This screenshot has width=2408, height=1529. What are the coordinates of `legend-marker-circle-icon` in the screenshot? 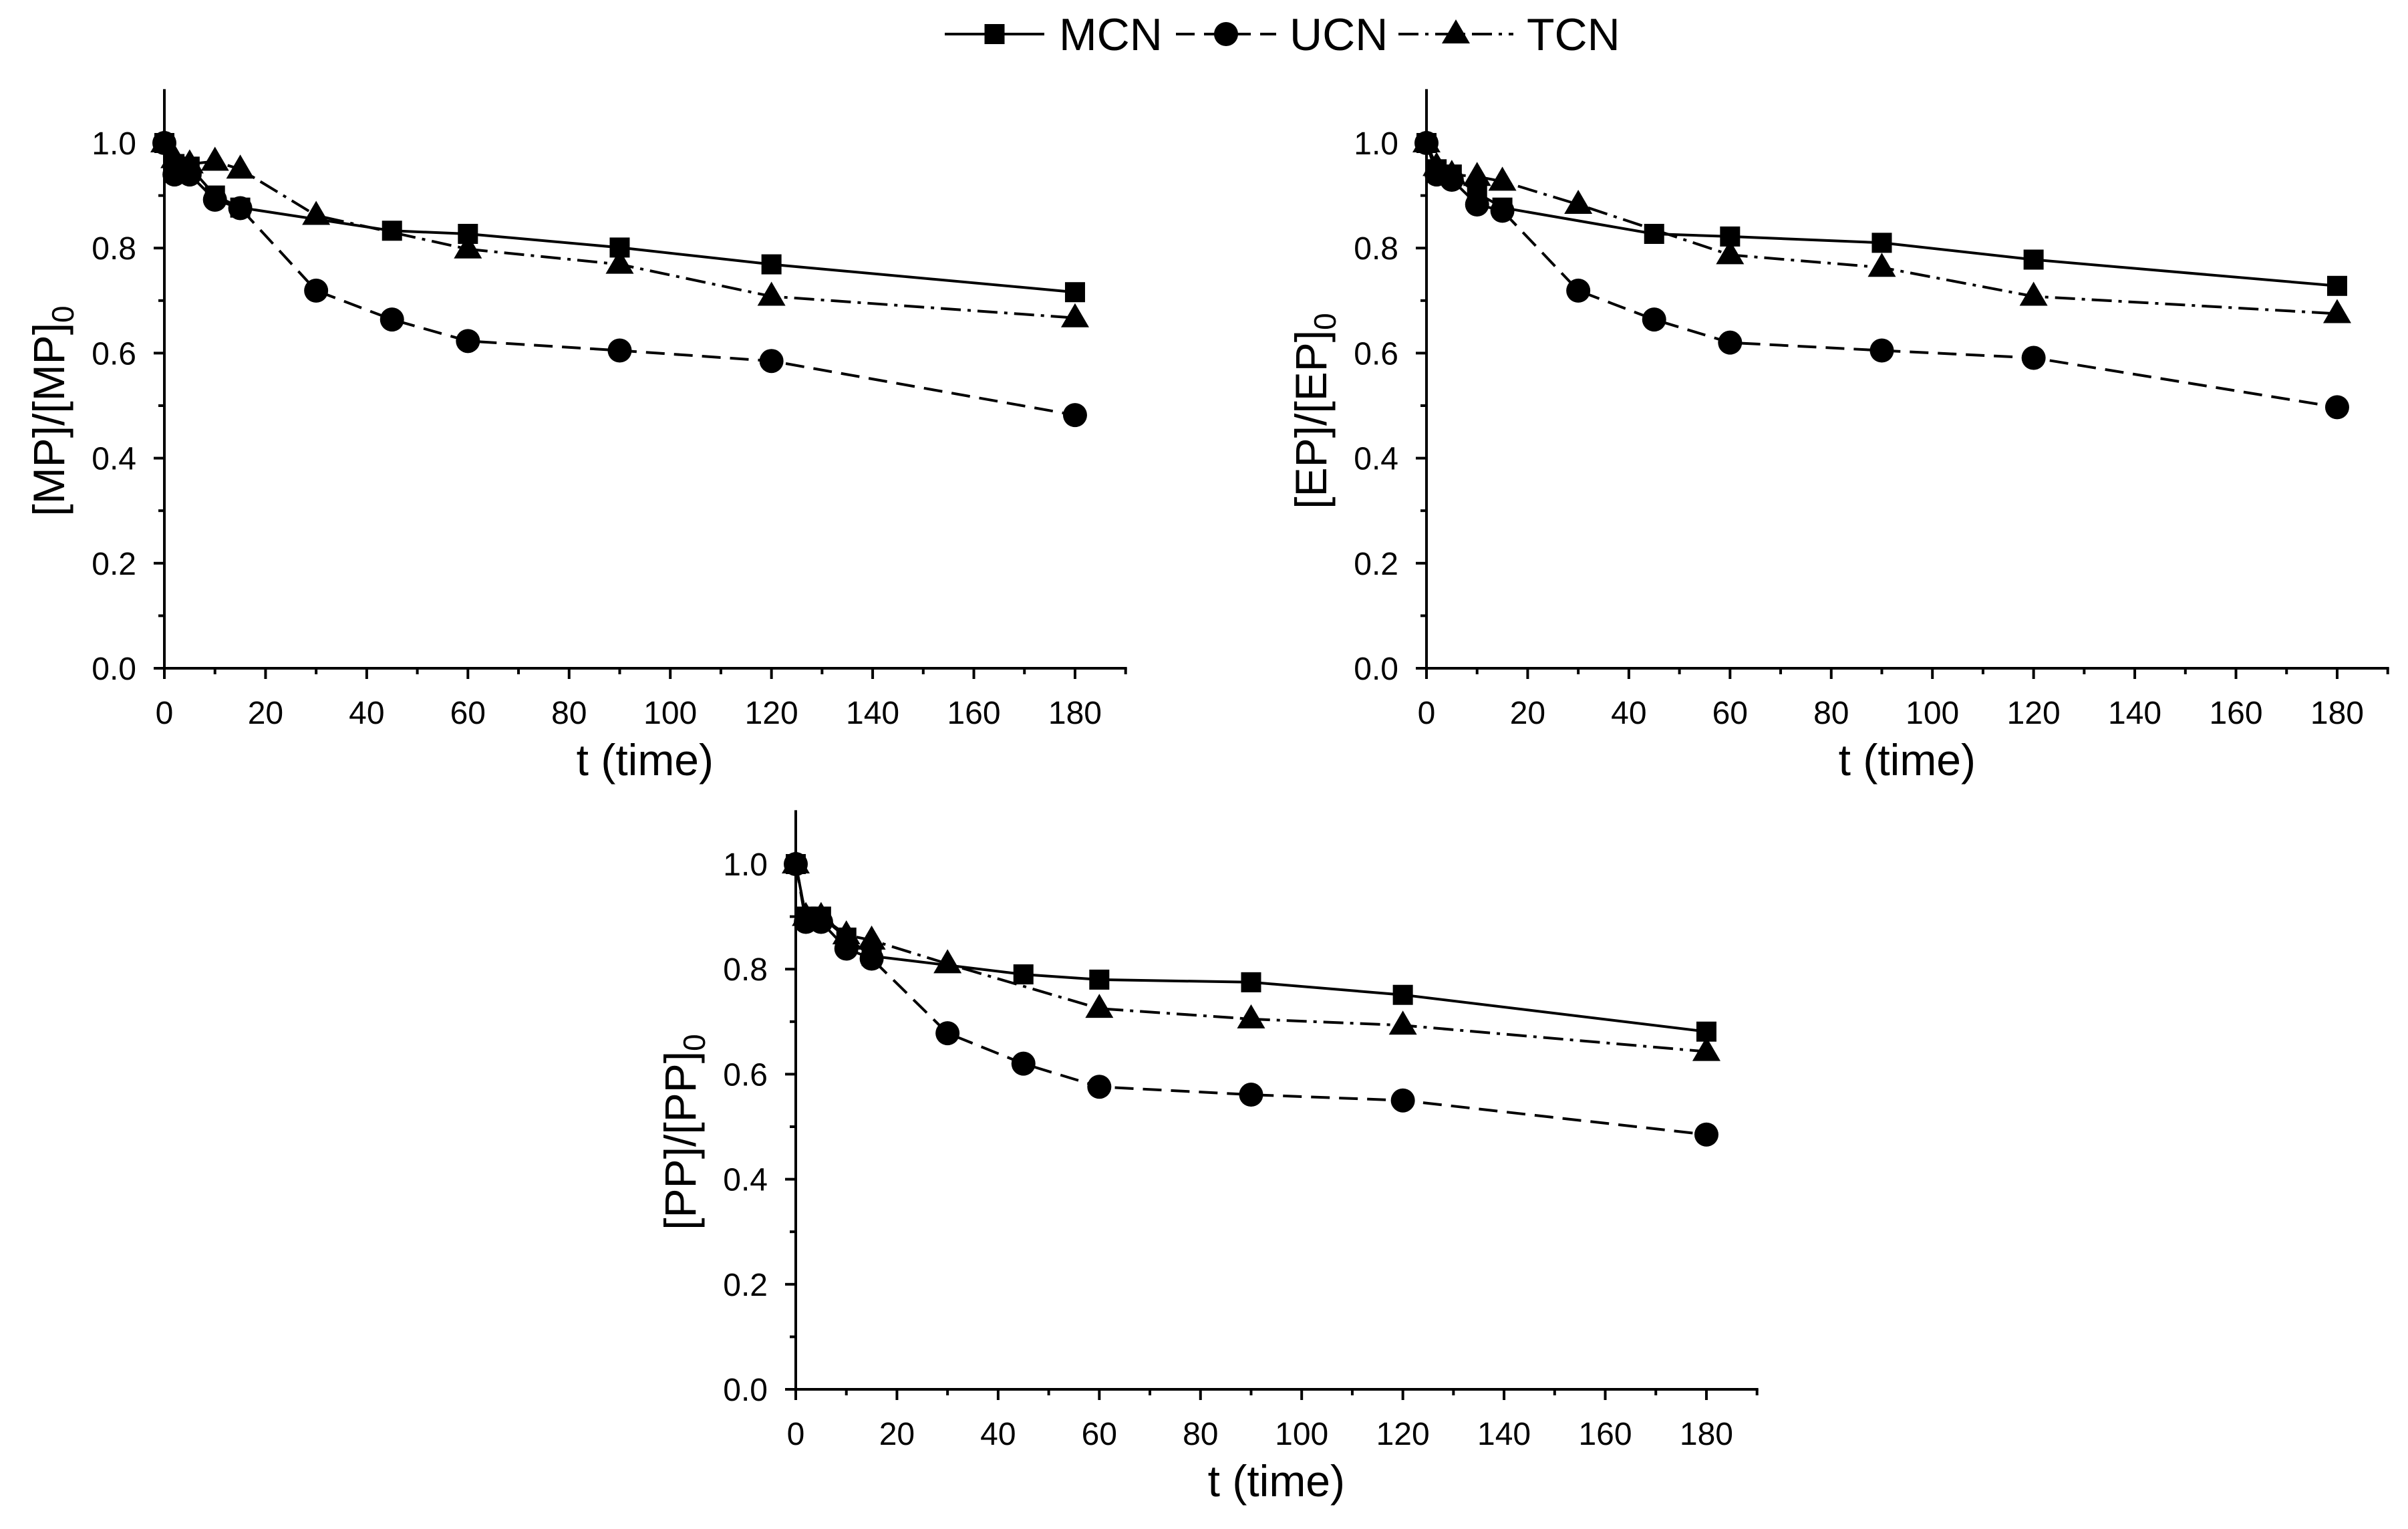 It's located at (1226, 34).